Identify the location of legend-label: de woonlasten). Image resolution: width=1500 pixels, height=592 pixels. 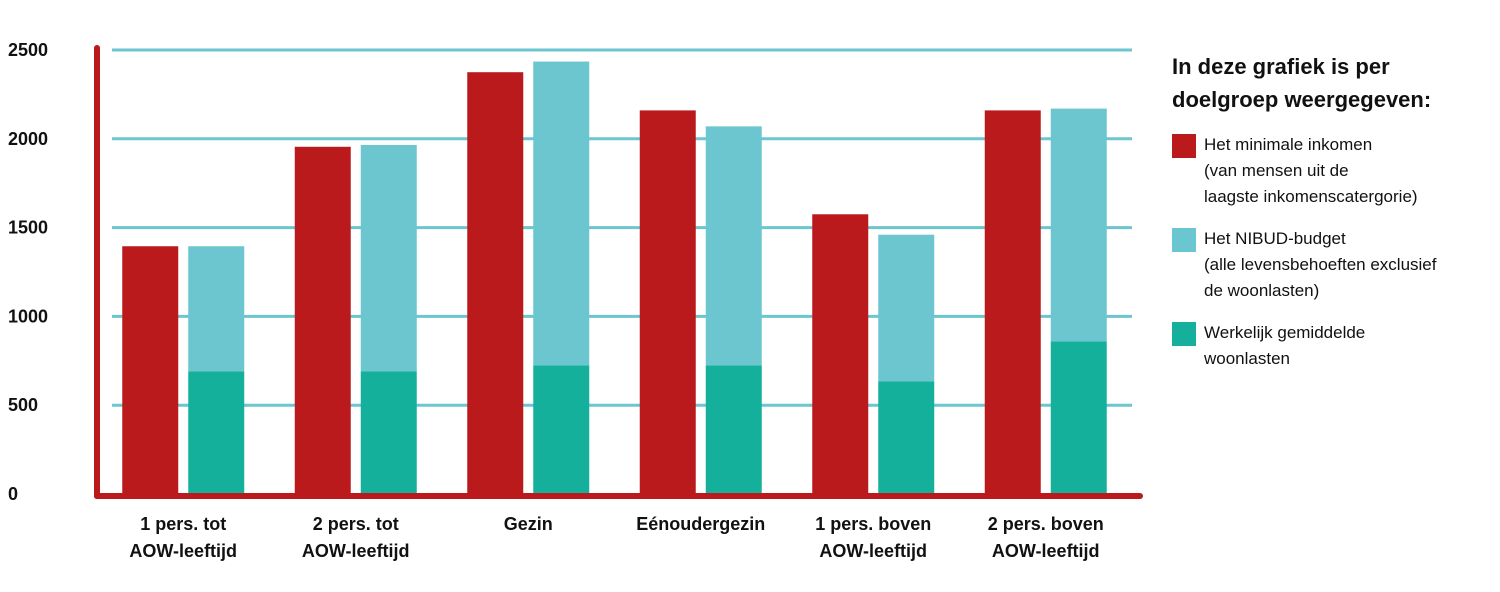
(1262, 290).